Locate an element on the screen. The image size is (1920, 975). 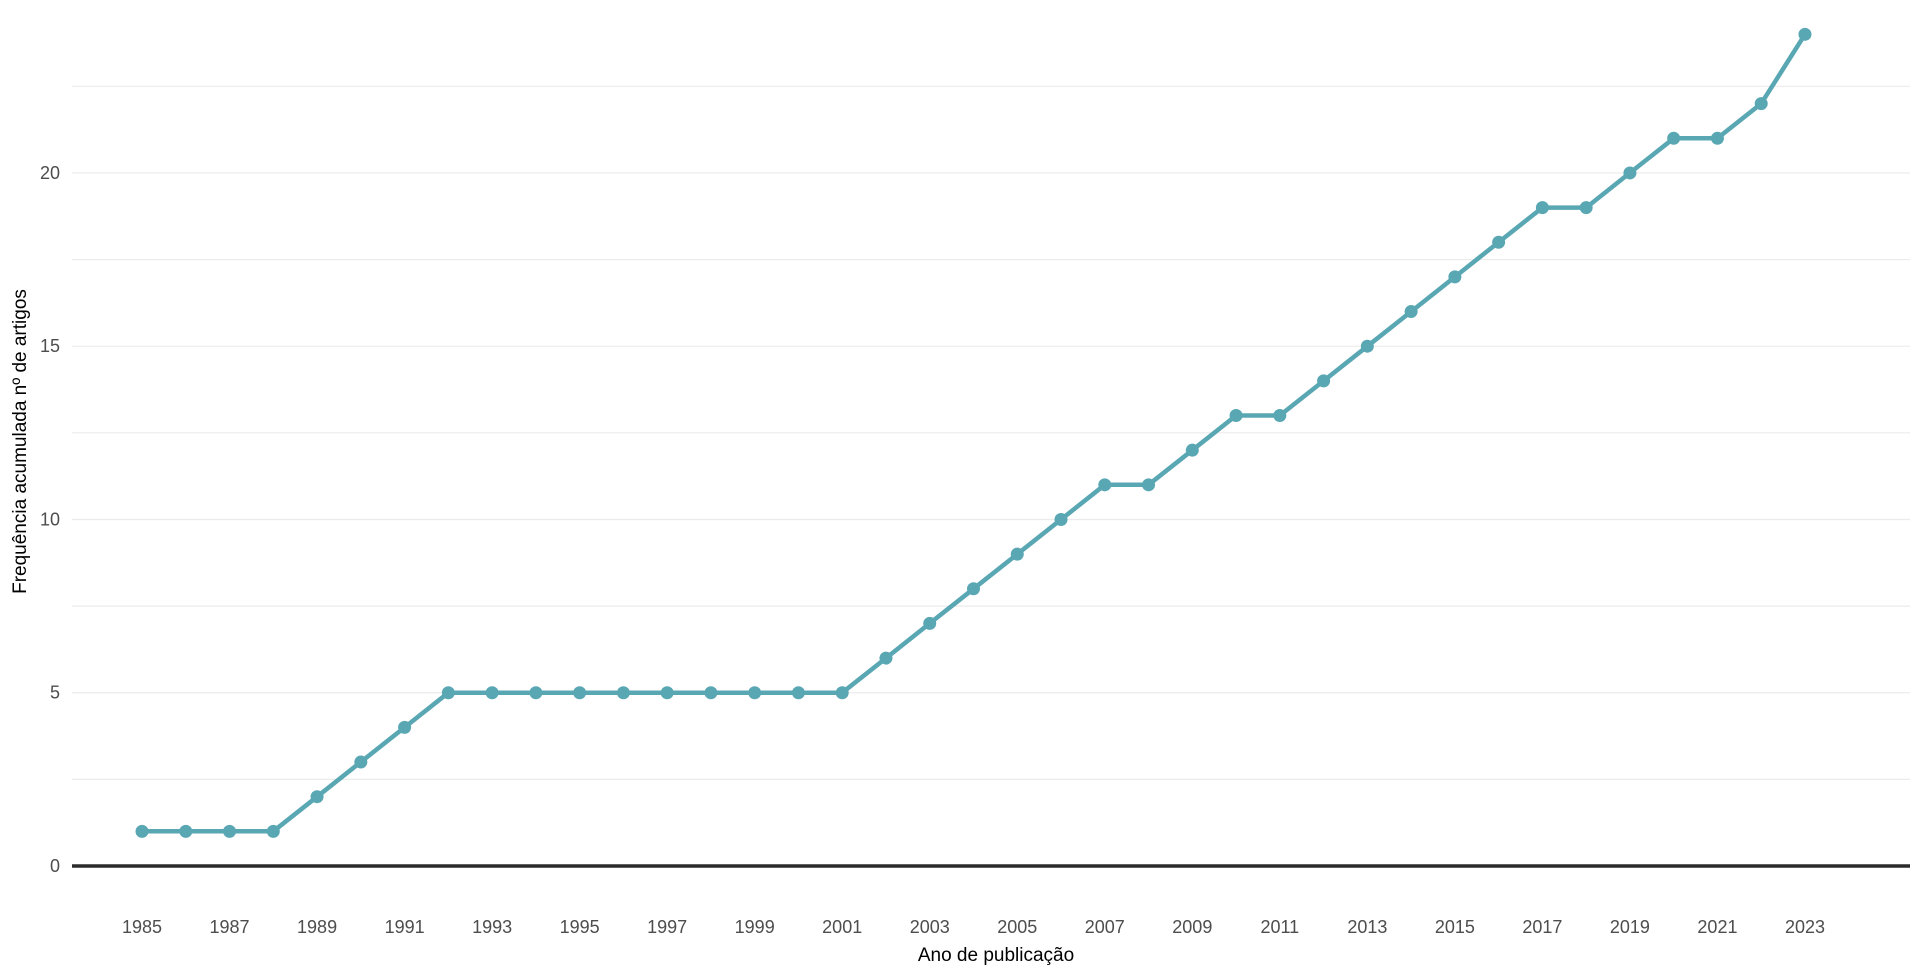
y-tick-label: 0 is located at coordinates (55, 866).